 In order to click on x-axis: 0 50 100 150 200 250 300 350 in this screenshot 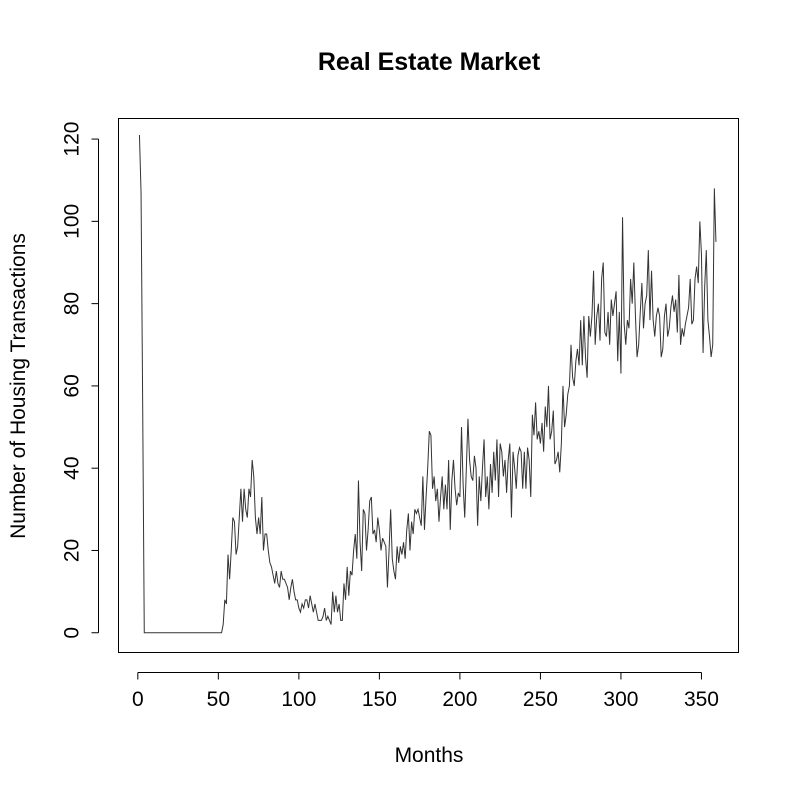, I will do `click(425, 691)`.